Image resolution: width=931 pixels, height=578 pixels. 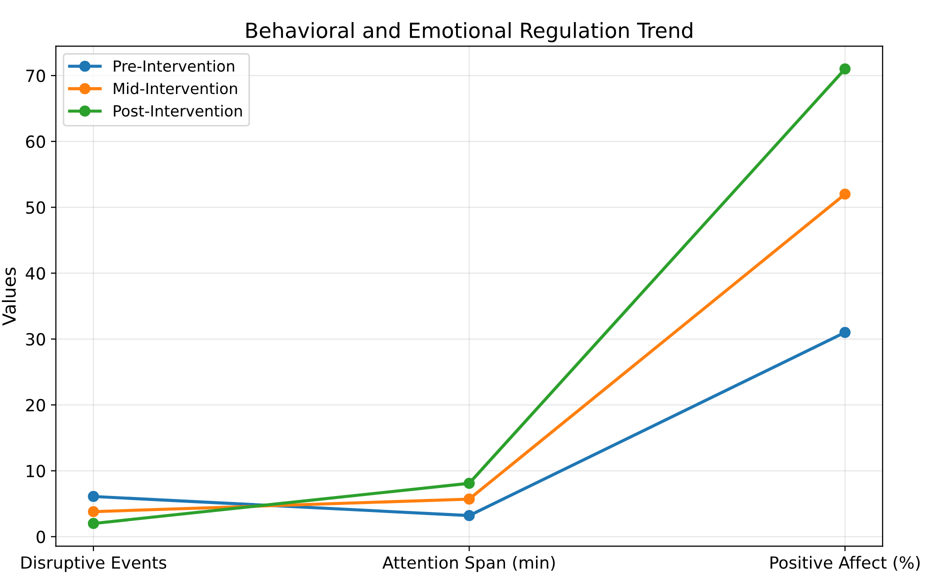 I want to click on y-tick-label: 30, so click(x=36, y=339).